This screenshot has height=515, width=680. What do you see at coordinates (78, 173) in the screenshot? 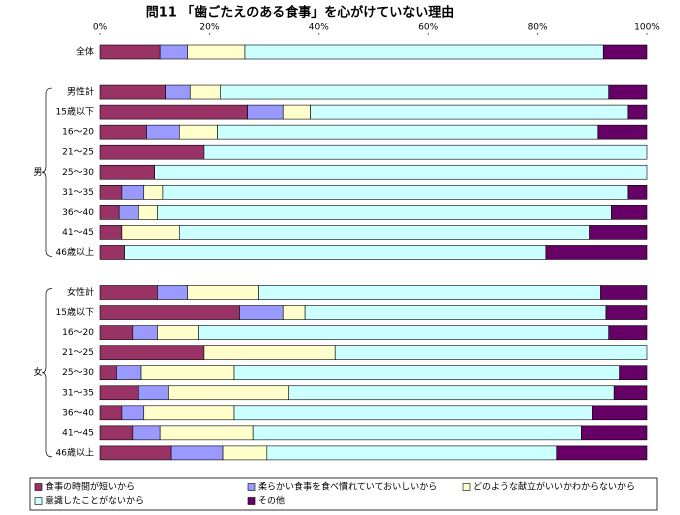
I see `y-tick-label: 25～30` at bounding box center [78, 173].